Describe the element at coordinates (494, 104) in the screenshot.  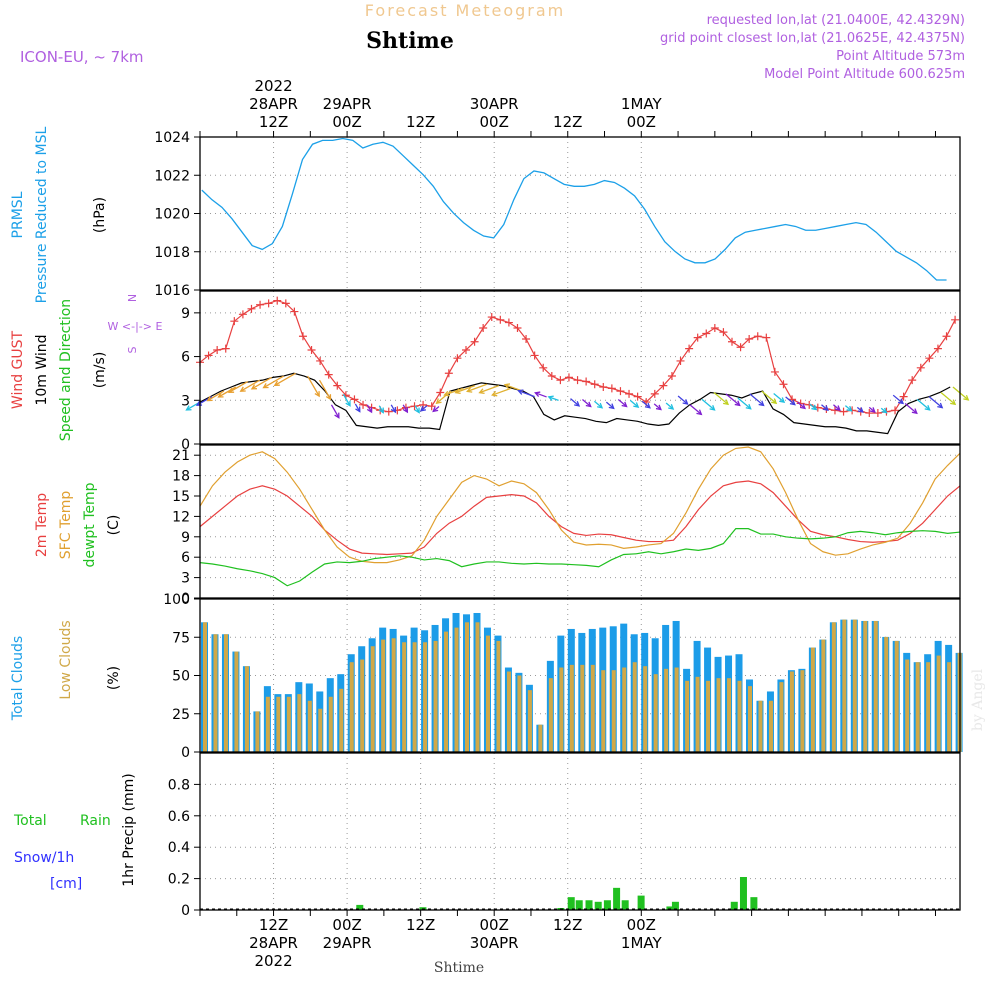
I see `top-time-label: 30APR` at that location.